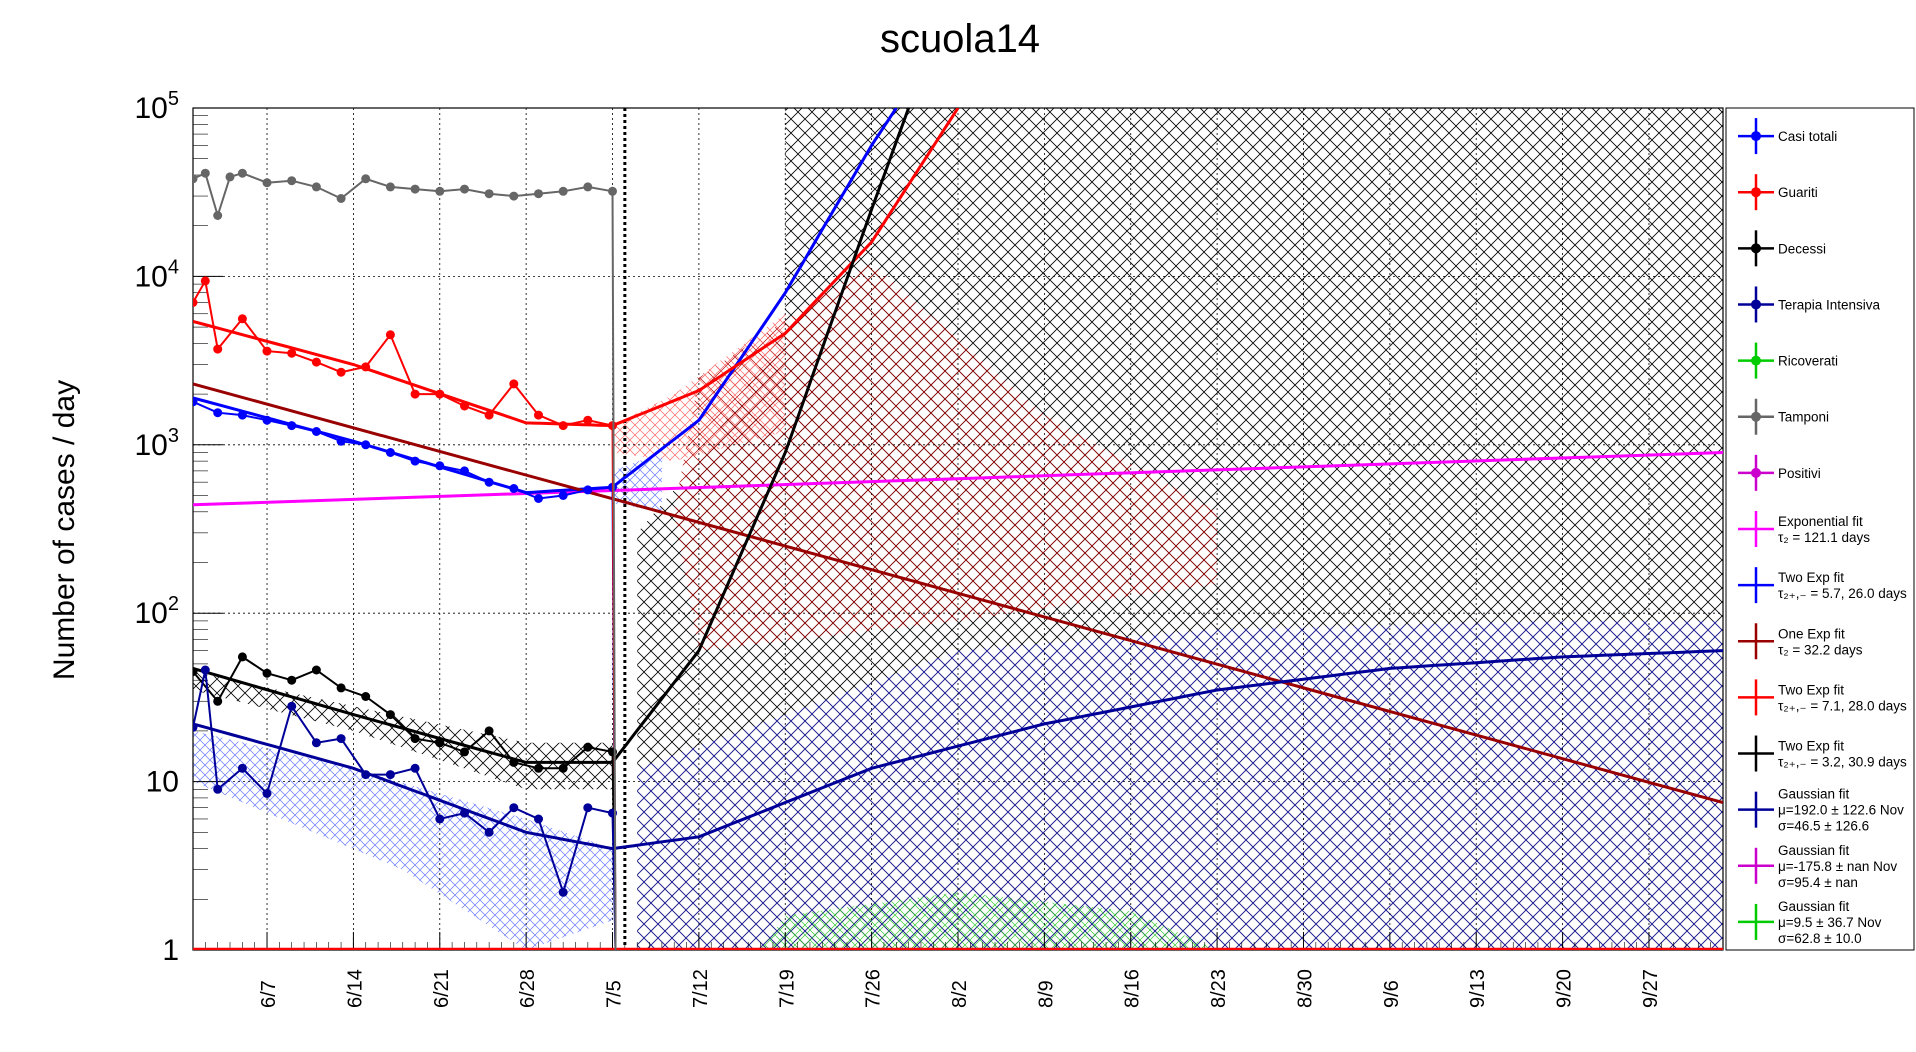 The width and height of the screenshot is (1916, 1052). I want to click on x-tick-label: 6/21, so click(442, 988).